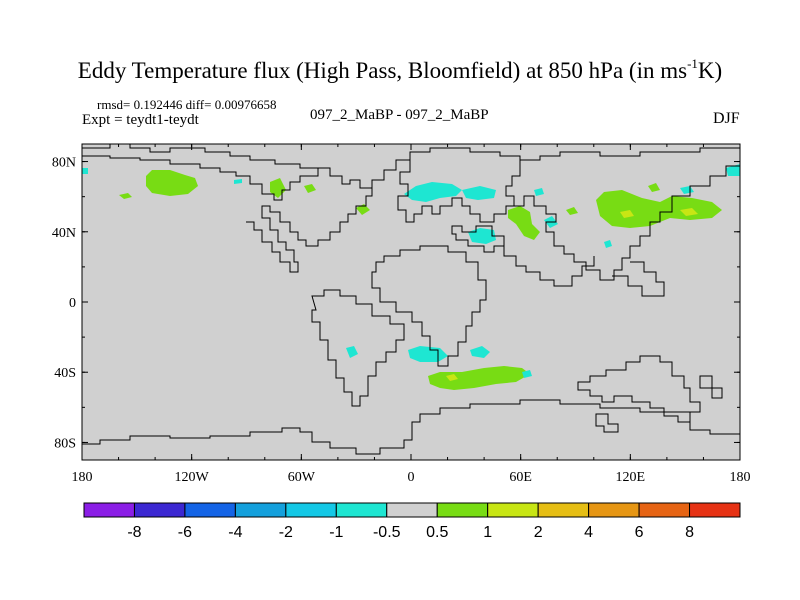 This screenshot has width=800, height=600. Describe the element at coordinates (487, 532) in the screenshot. I see `colorbar-label: 1` at that location.